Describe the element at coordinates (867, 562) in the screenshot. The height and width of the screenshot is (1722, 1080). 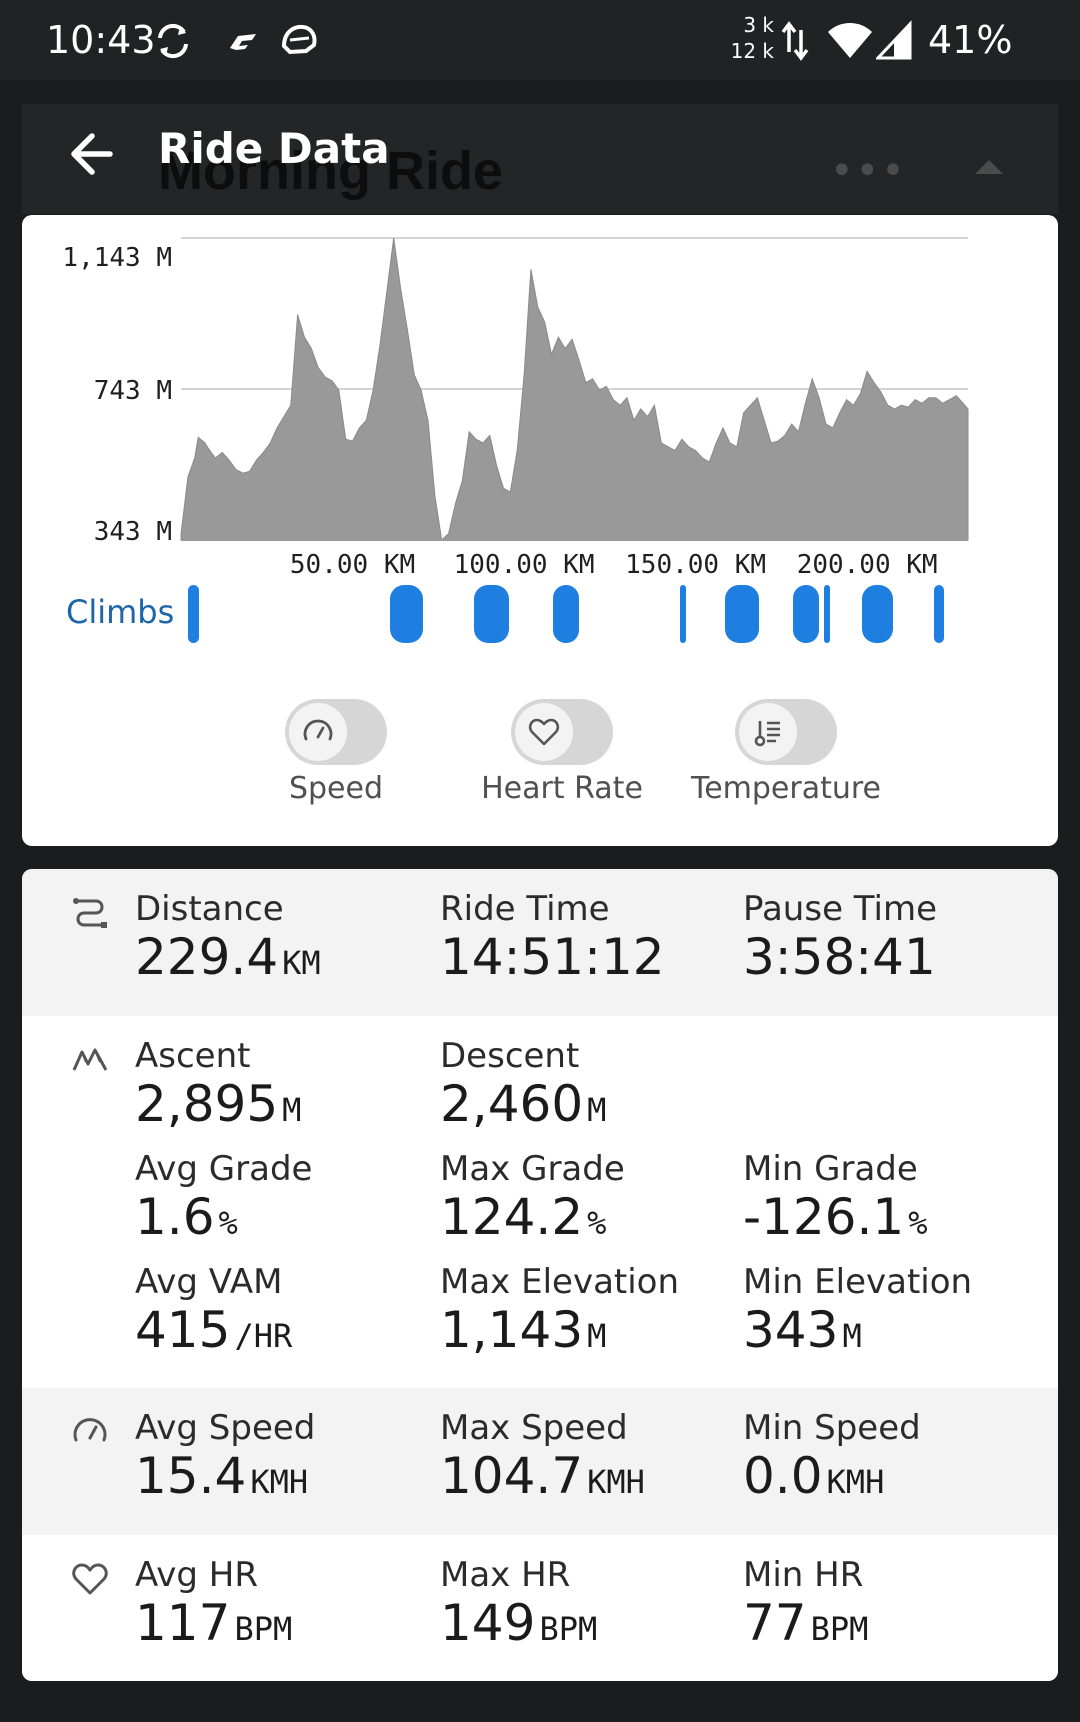
I see `x-tick-label: 200.00 KM` at that location.